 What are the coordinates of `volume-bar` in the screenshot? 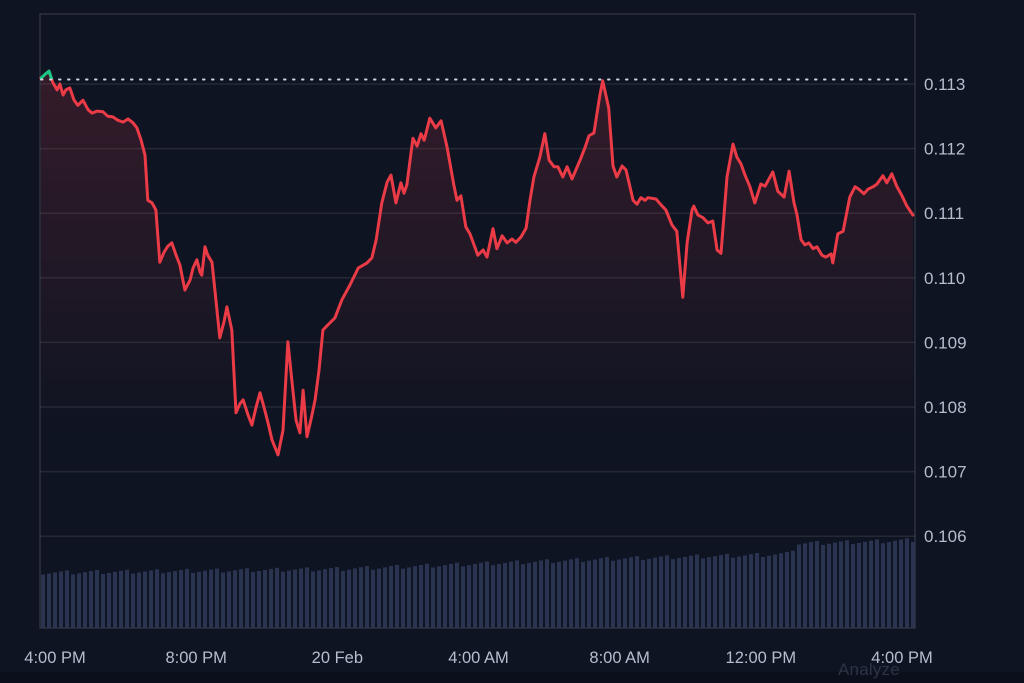 It's located at (913, 585).